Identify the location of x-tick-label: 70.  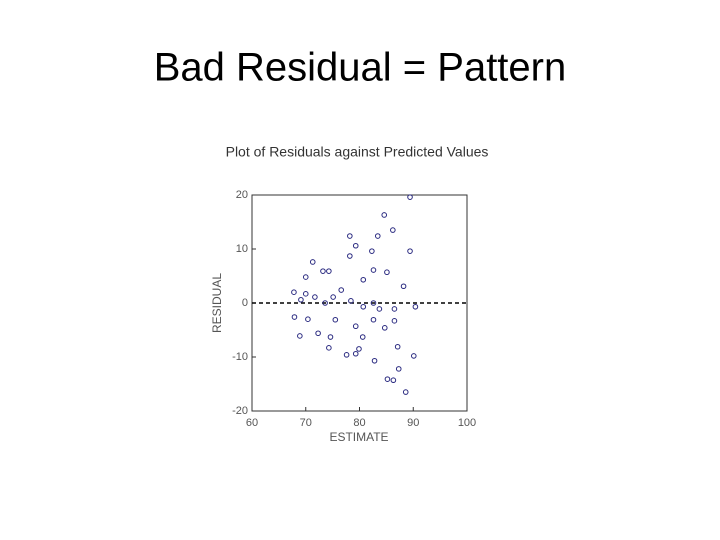
(306, 423).